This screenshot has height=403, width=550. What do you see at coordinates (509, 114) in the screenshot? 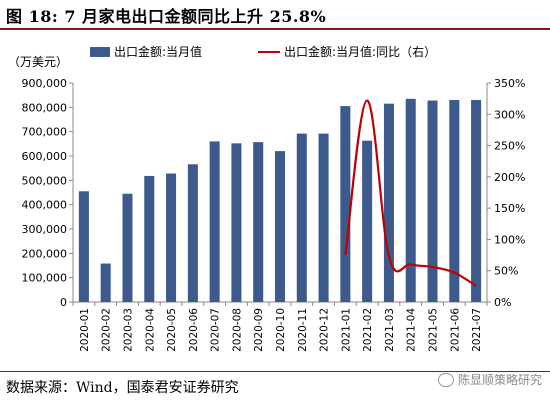
I see `y-right-tick-label: 300%` at bounding box center [509, 114].